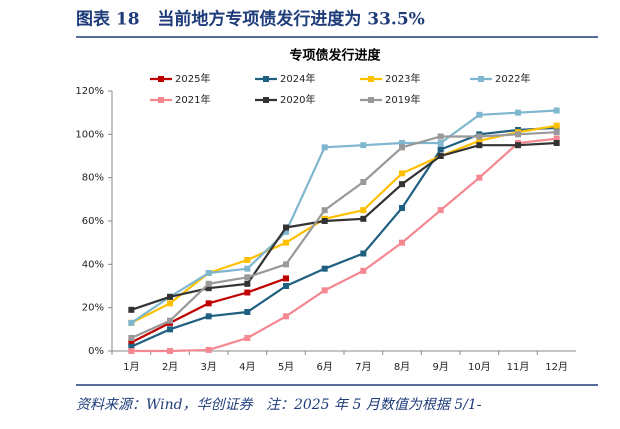 This screenshot has width=620, height=429. What do you see at coordinates (479, 367) in the screenshot?
I see `x-tick-label: 10月` at bounding box center [479, 367].